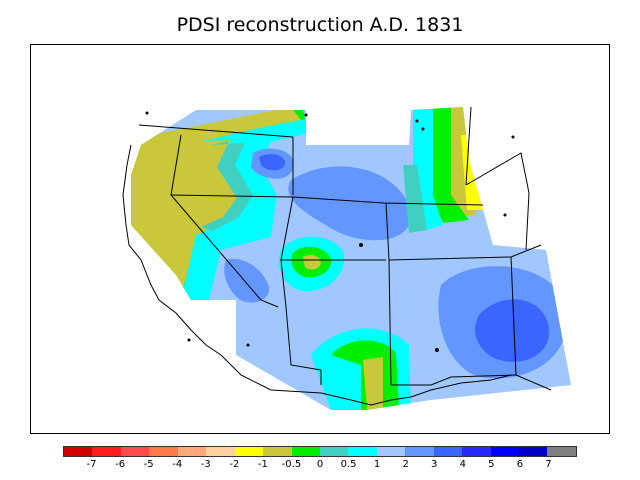 This screenshot has width=640, height=480. I want to click on contour-central-gold, so click(312, 262).